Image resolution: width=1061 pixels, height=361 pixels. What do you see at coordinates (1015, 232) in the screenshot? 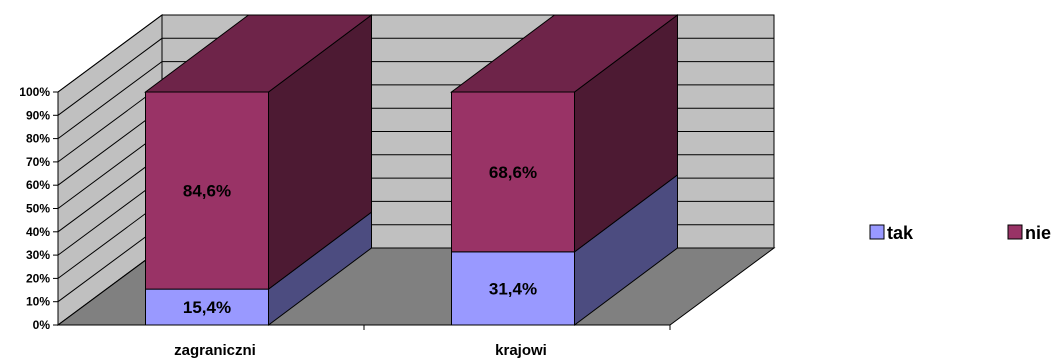
I see `legend-swatch-nie` at bounding box center [1015, 232].